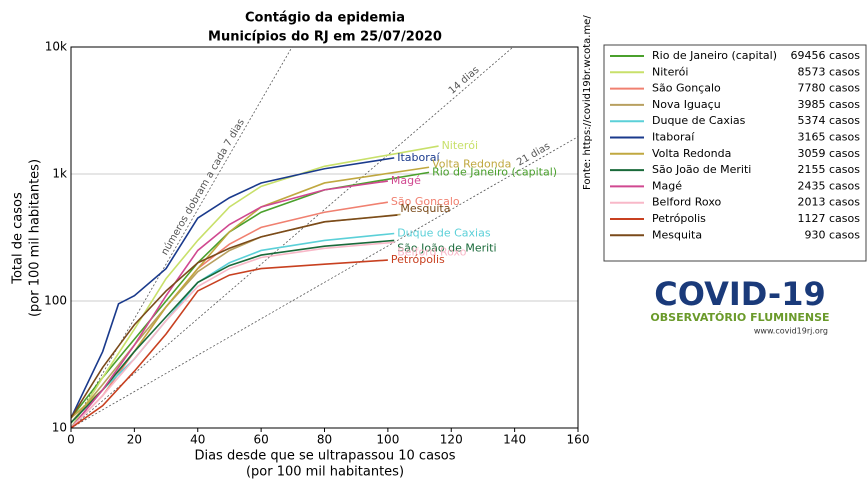 Image resolution: width=867 pixels, height=483 pixels. Describe the element at coordinates (59, 174) in the screenshot. I see `y-tick-label: 1k` at that location.